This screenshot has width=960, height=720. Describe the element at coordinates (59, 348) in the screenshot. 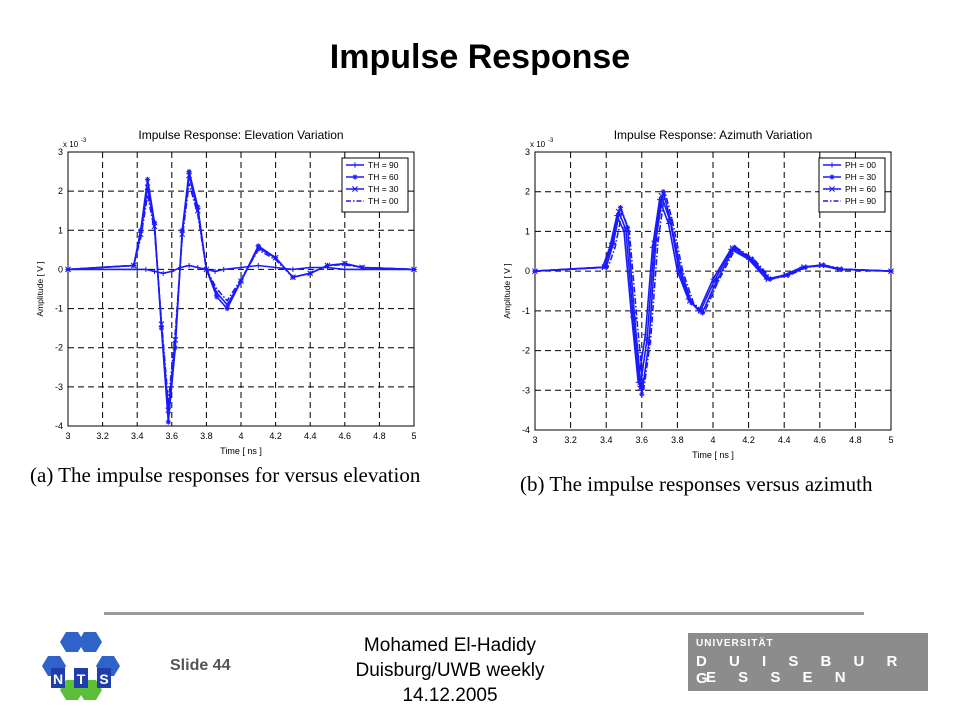

I see `chart-elevation-y-tick-label: -2` at that location.